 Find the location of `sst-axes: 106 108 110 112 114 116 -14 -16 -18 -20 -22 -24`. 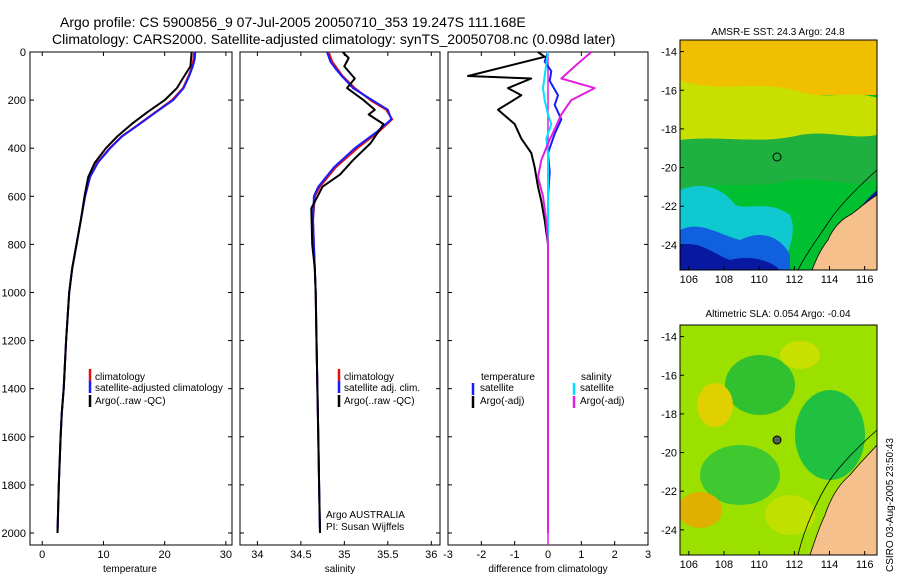

sst-axes: 106 108 110 112 114 116 -14 -16 -18 -20 -22 -24 is located at coordinates (767, 166).